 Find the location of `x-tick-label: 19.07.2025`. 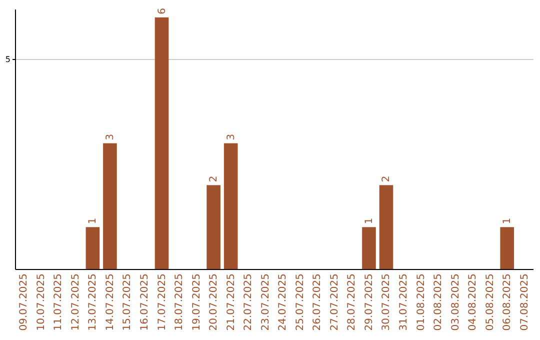

x-tick-label: 19.07.2025 is located at coordinates (196, 302).